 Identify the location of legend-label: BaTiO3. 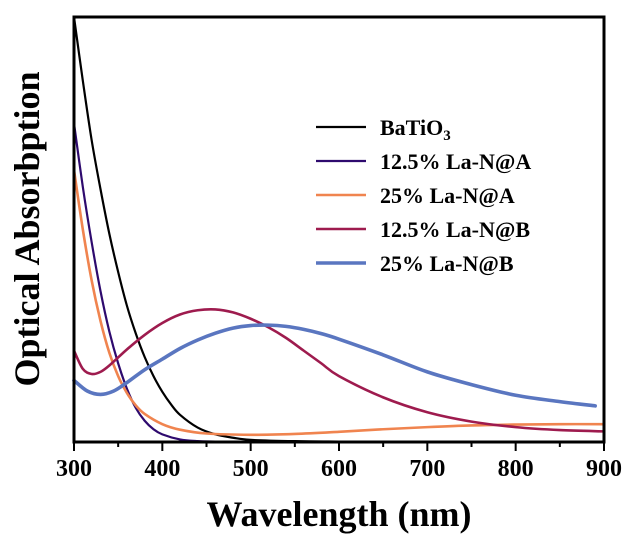
(415, 129).